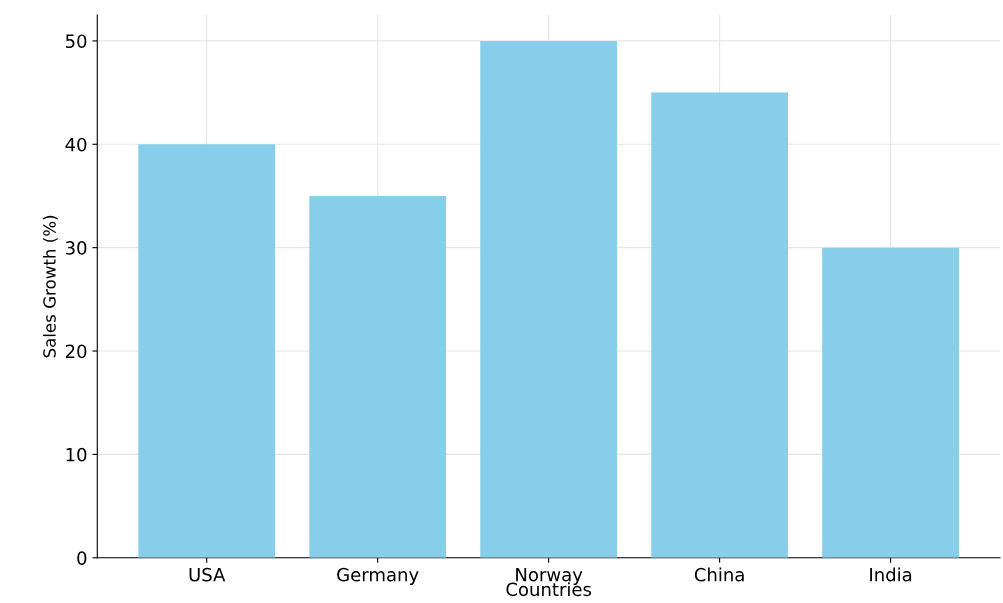  What do you see at coordinates (50, 286) in the screenshot?
I see `y-axis-title: Sales Growth (%)` at bounding box center [50, 286].